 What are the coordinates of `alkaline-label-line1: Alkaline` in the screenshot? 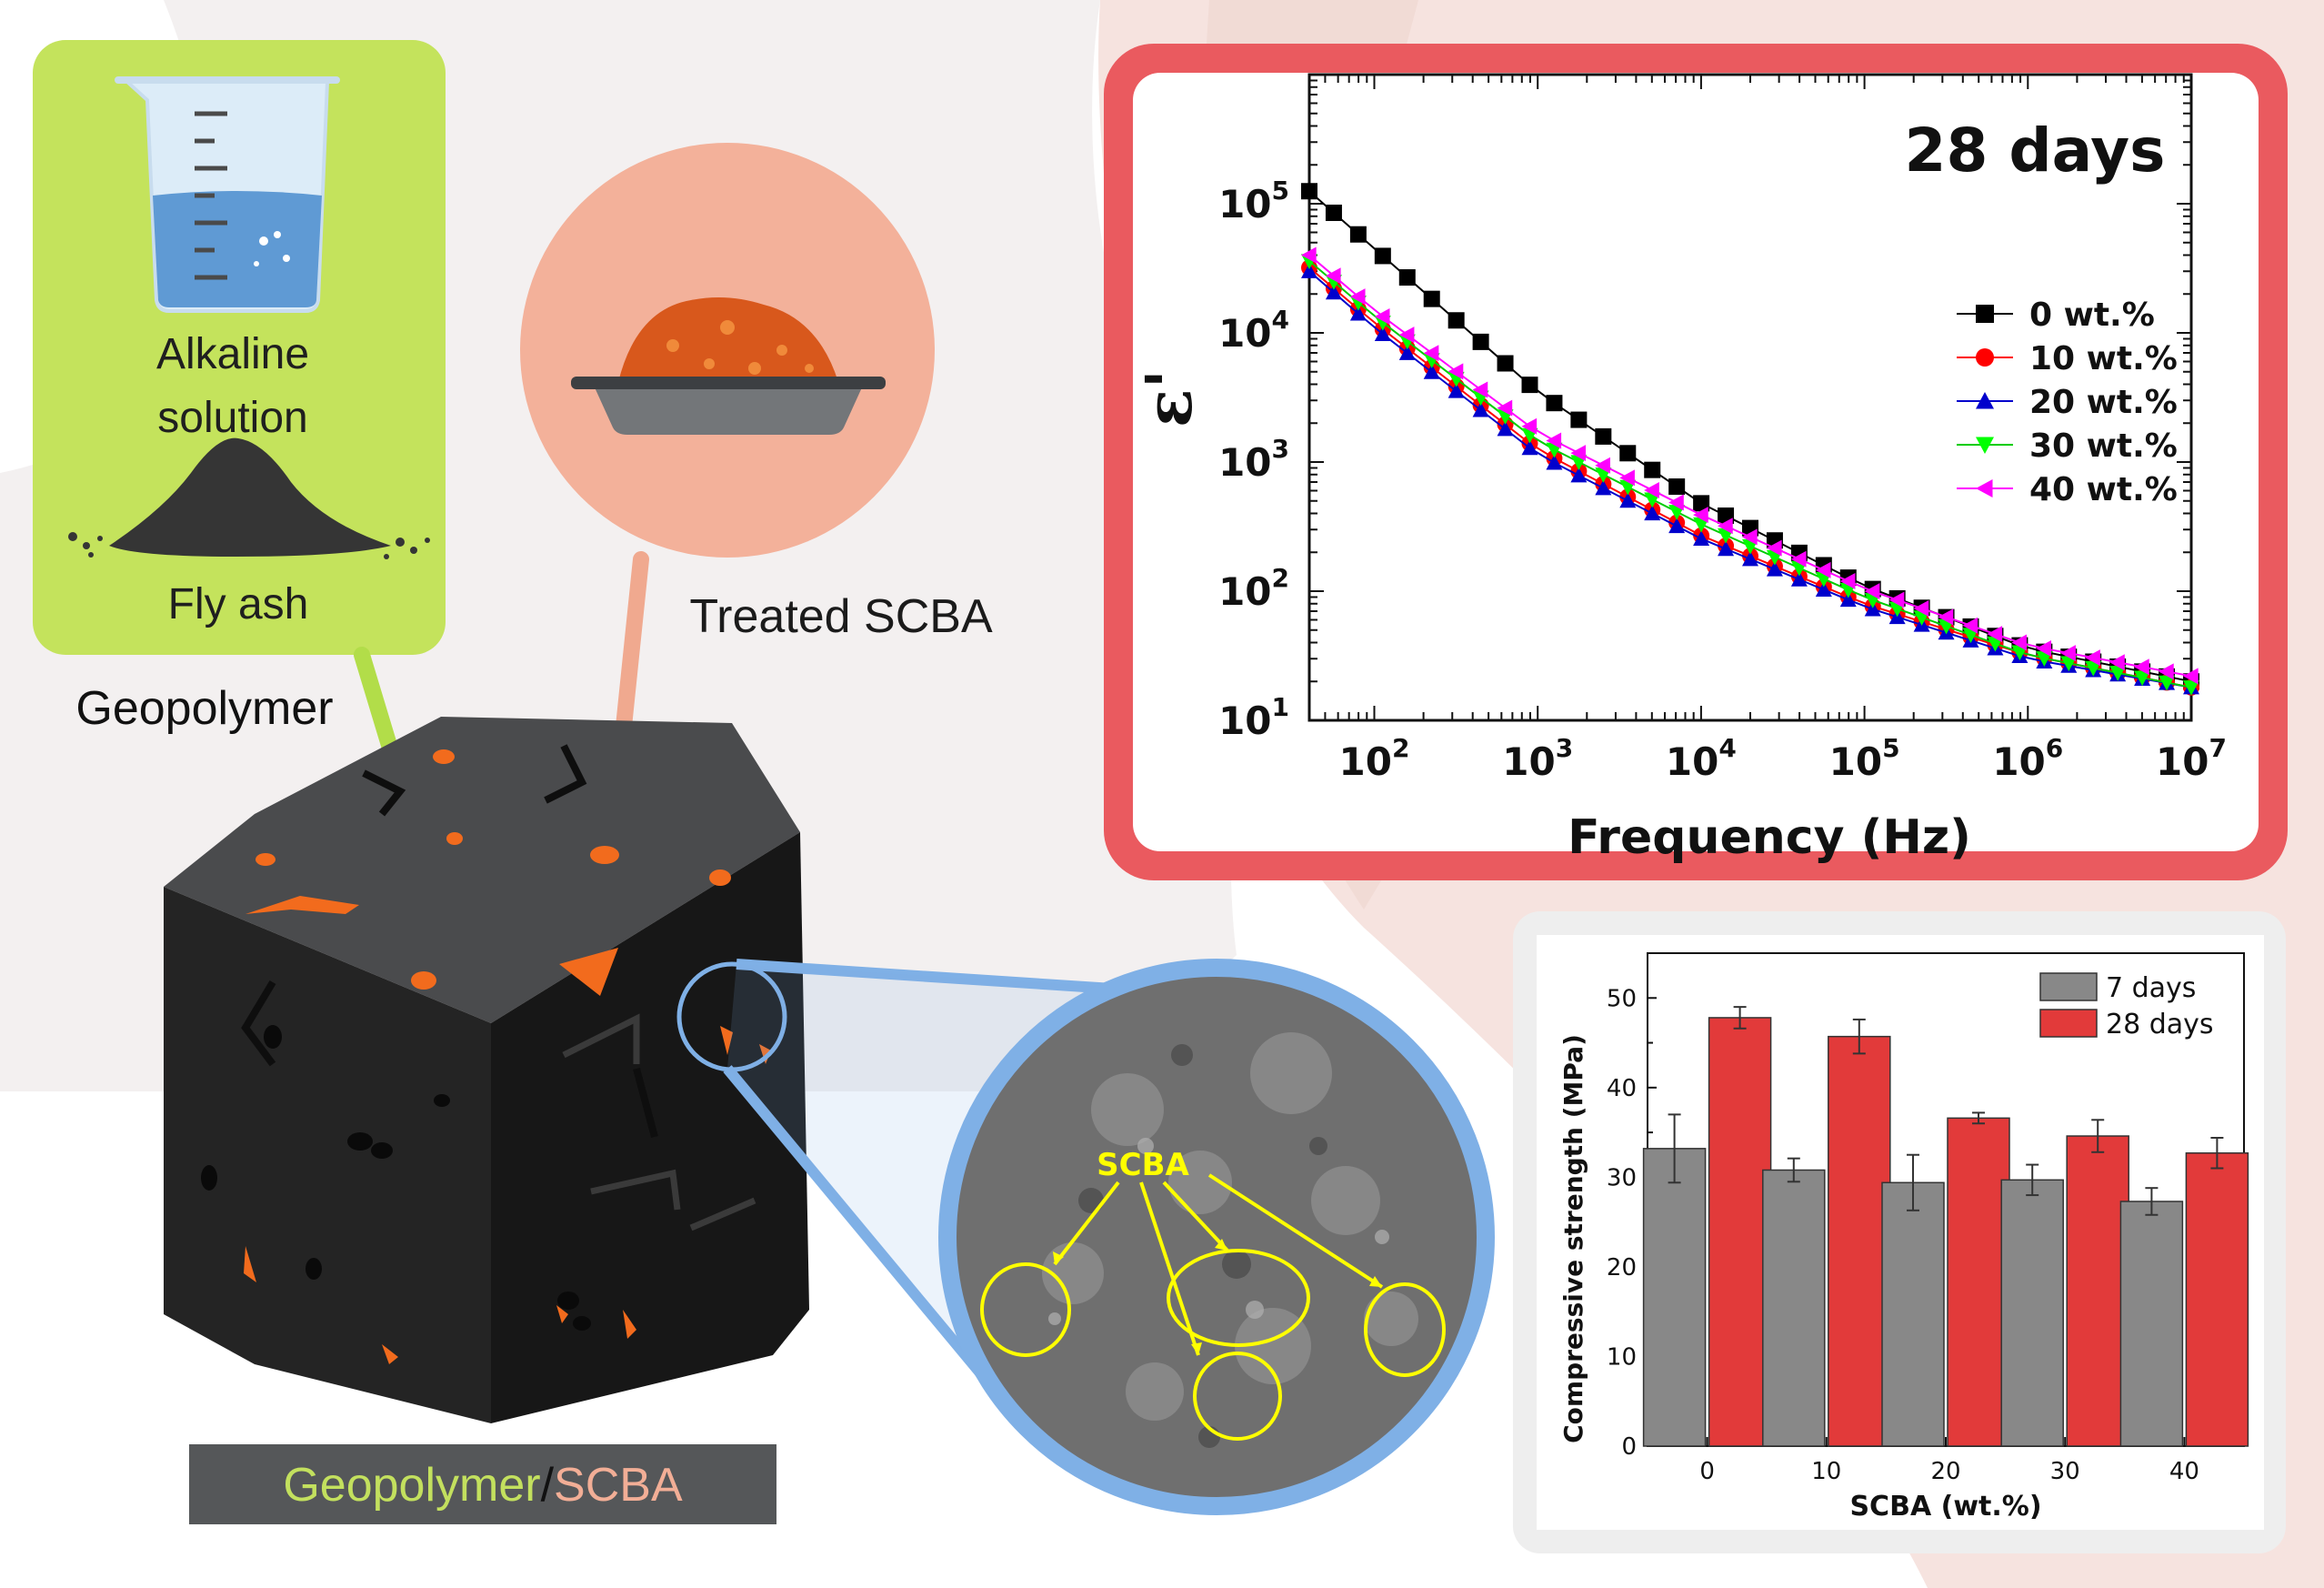 It's located at (233, 354).